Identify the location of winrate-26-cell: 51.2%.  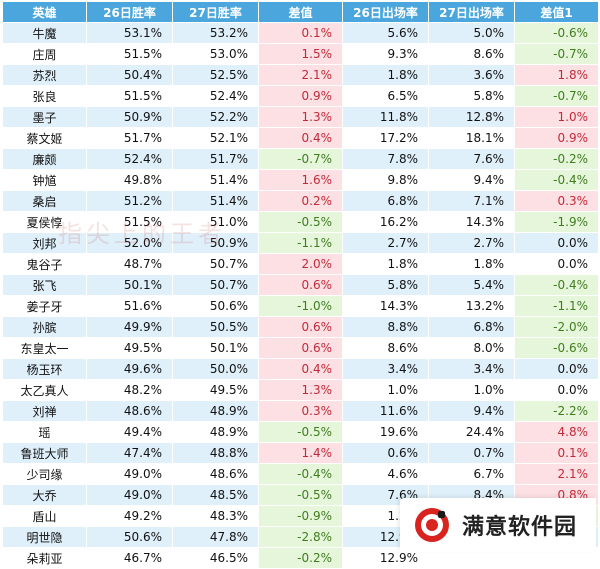
(129, 201).